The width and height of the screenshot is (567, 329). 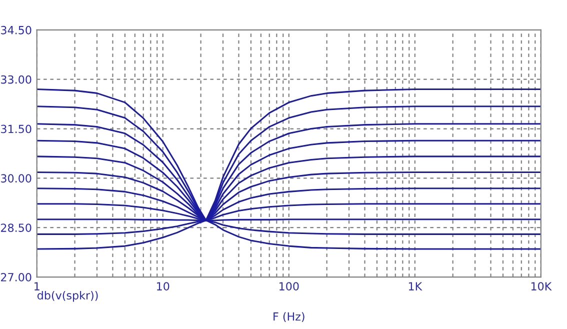 I want to click on x-tick-label: 1K, so click(x=415, y=286).